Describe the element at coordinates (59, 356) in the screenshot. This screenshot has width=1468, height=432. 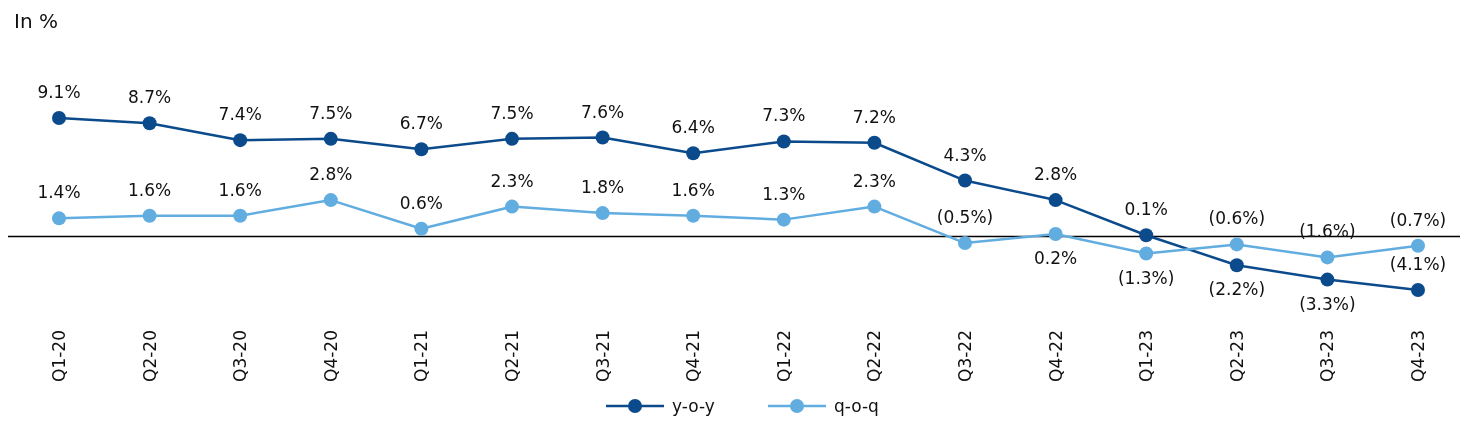
I see `x-tick-label: Q1-20` at that location.